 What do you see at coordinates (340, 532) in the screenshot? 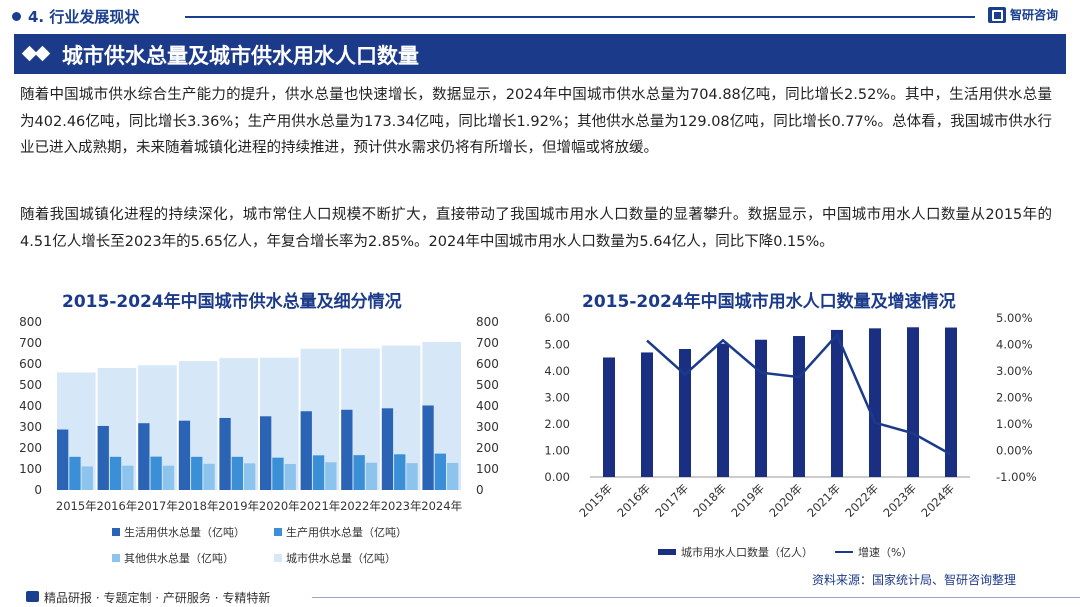
I see `legend-item: 生产用供水总量（亿吨）` at bounding box center [340, 532].